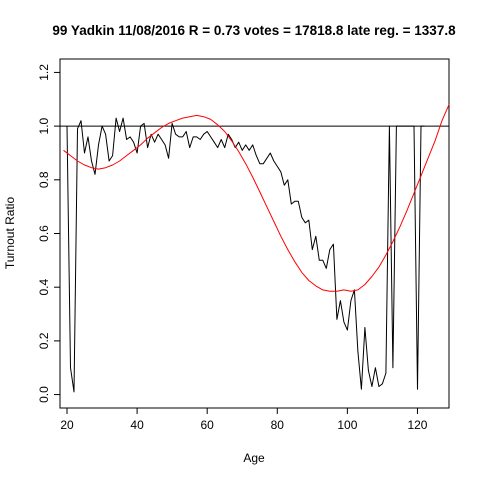  Describe the element at coordinates (44, 72) in the screenshot. I see `y-tick-label: 1.2` at that location.